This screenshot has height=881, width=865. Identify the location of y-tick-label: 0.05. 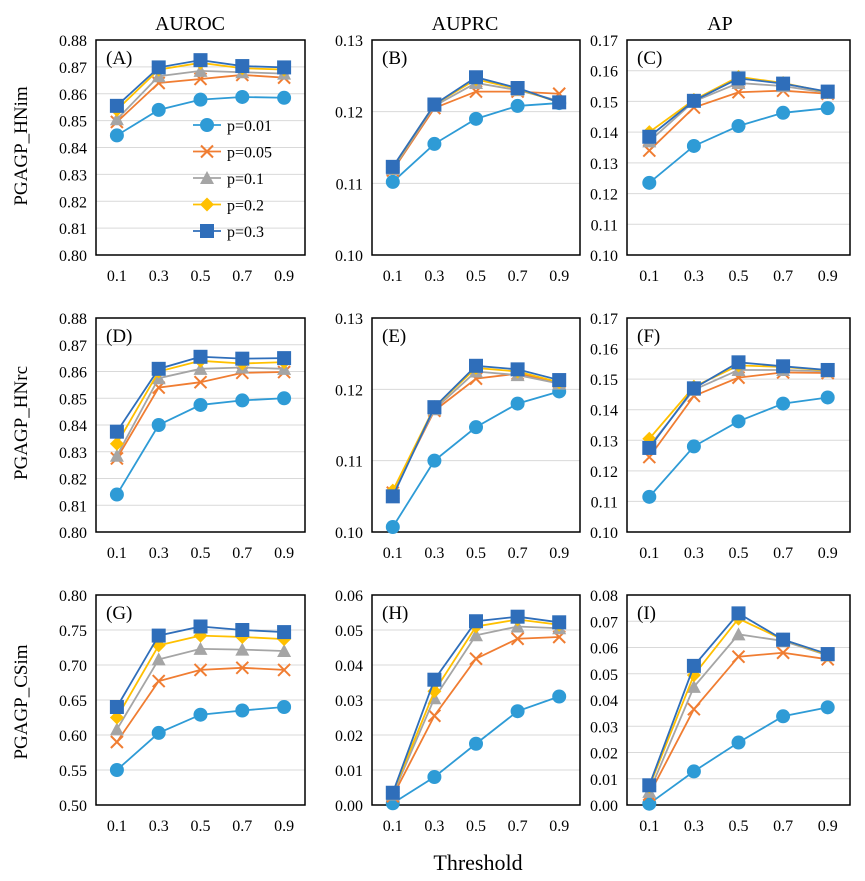
(604, 675).